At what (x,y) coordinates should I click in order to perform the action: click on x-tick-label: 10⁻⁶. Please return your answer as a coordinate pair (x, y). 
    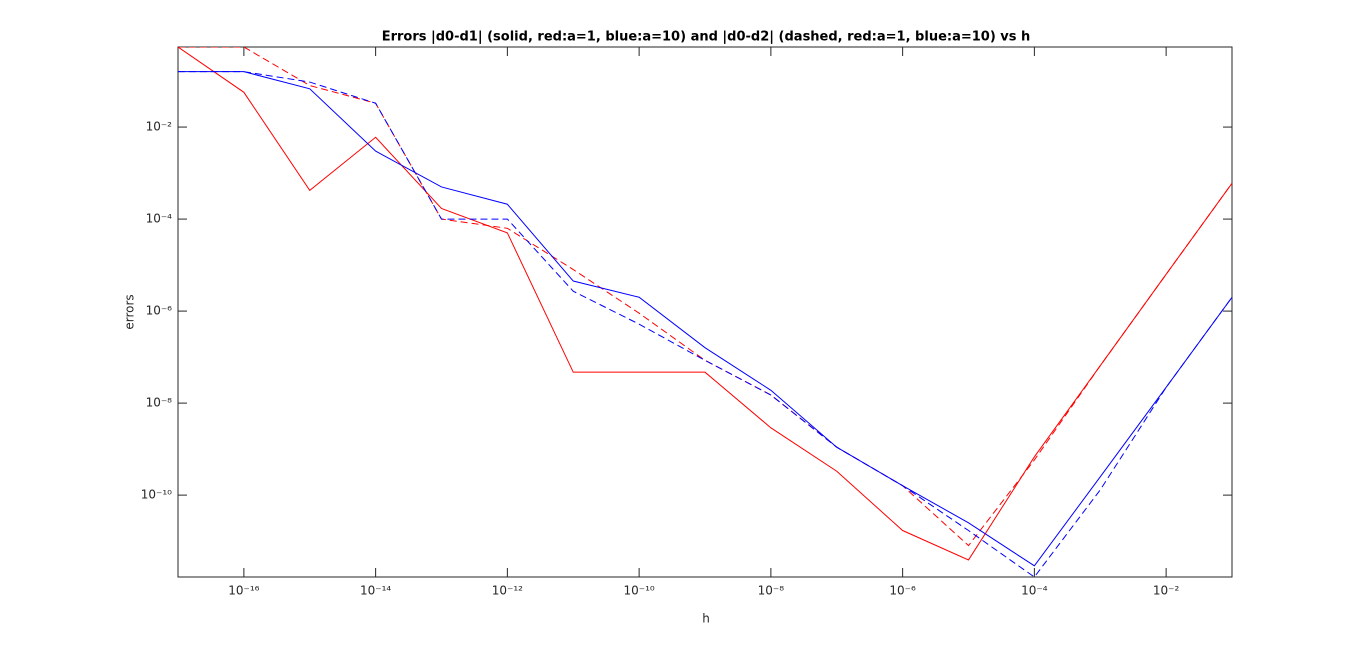
    Looking at the image, I should click on (902, 591).